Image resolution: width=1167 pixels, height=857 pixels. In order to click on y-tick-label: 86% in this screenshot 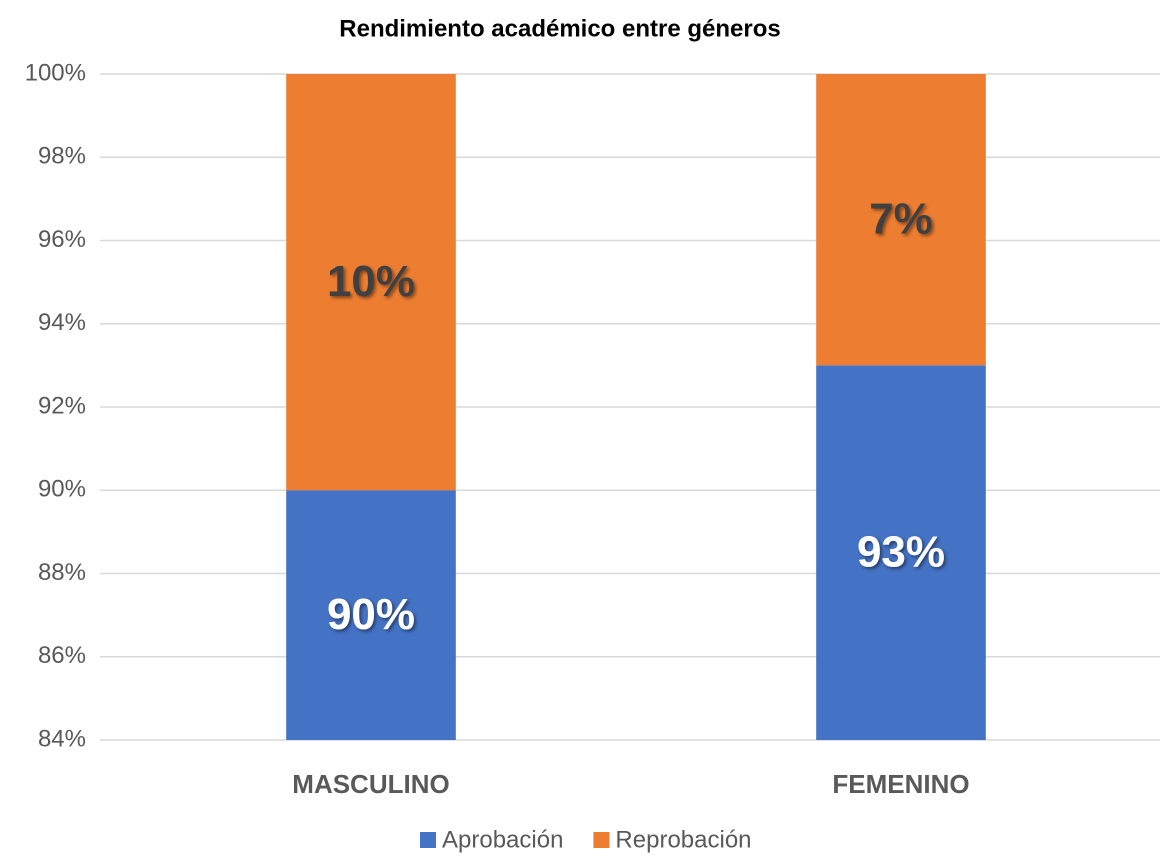, I will do `click(62, 655)`.